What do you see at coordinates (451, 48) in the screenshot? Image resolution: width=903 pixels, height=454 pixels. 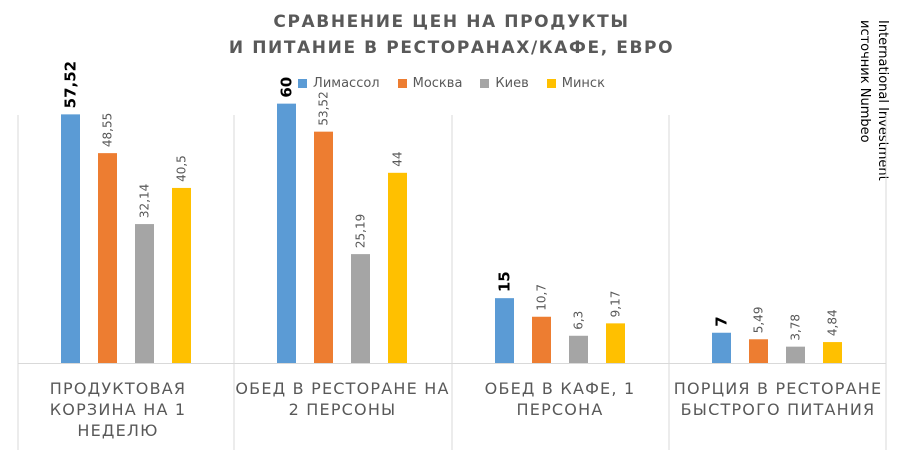 I see `chart-title-line-2: И ПИТАНИЕ В РЕСТОРАНАХ/КАФЕ, ЕВРО` at bounding box center [451, 48].